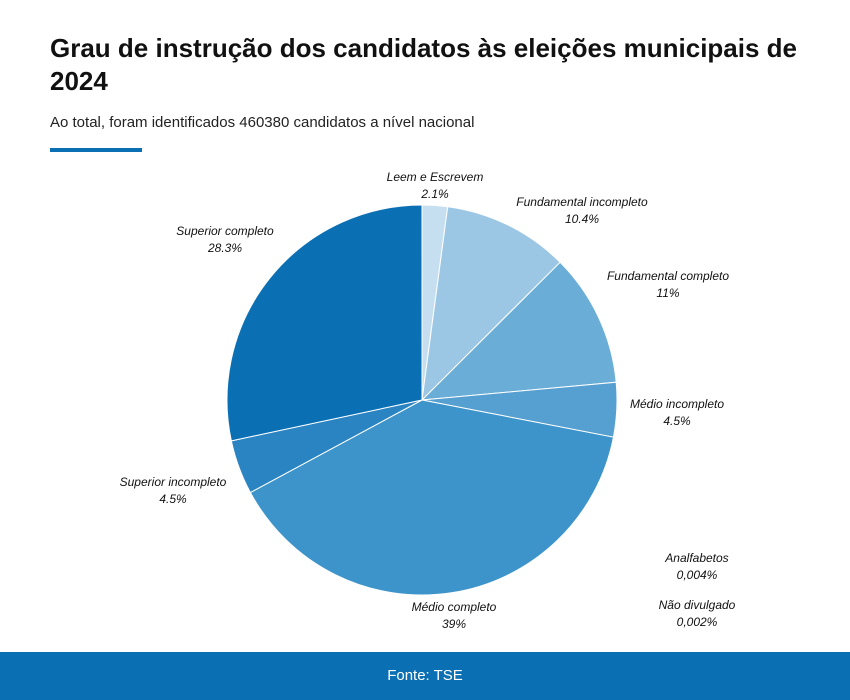  I want to click on slice-label: Médio completo, so click(454, 607).